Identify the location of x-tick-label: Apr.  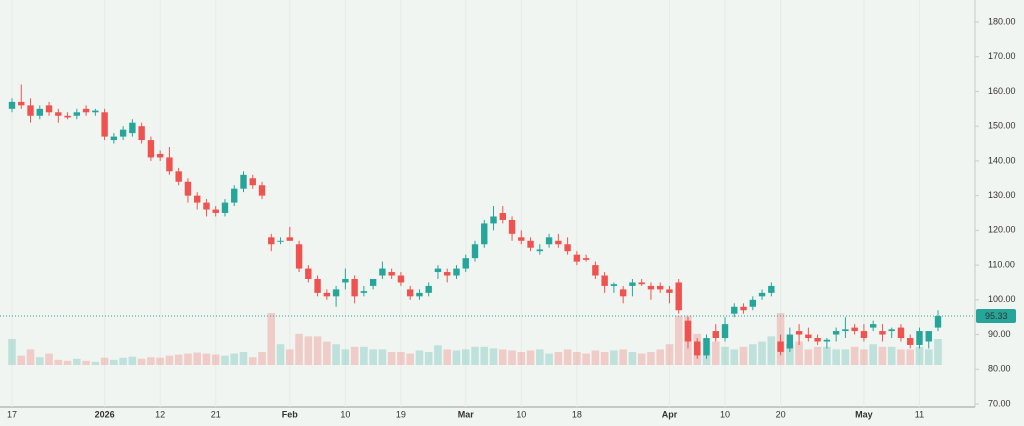
(670, 414).